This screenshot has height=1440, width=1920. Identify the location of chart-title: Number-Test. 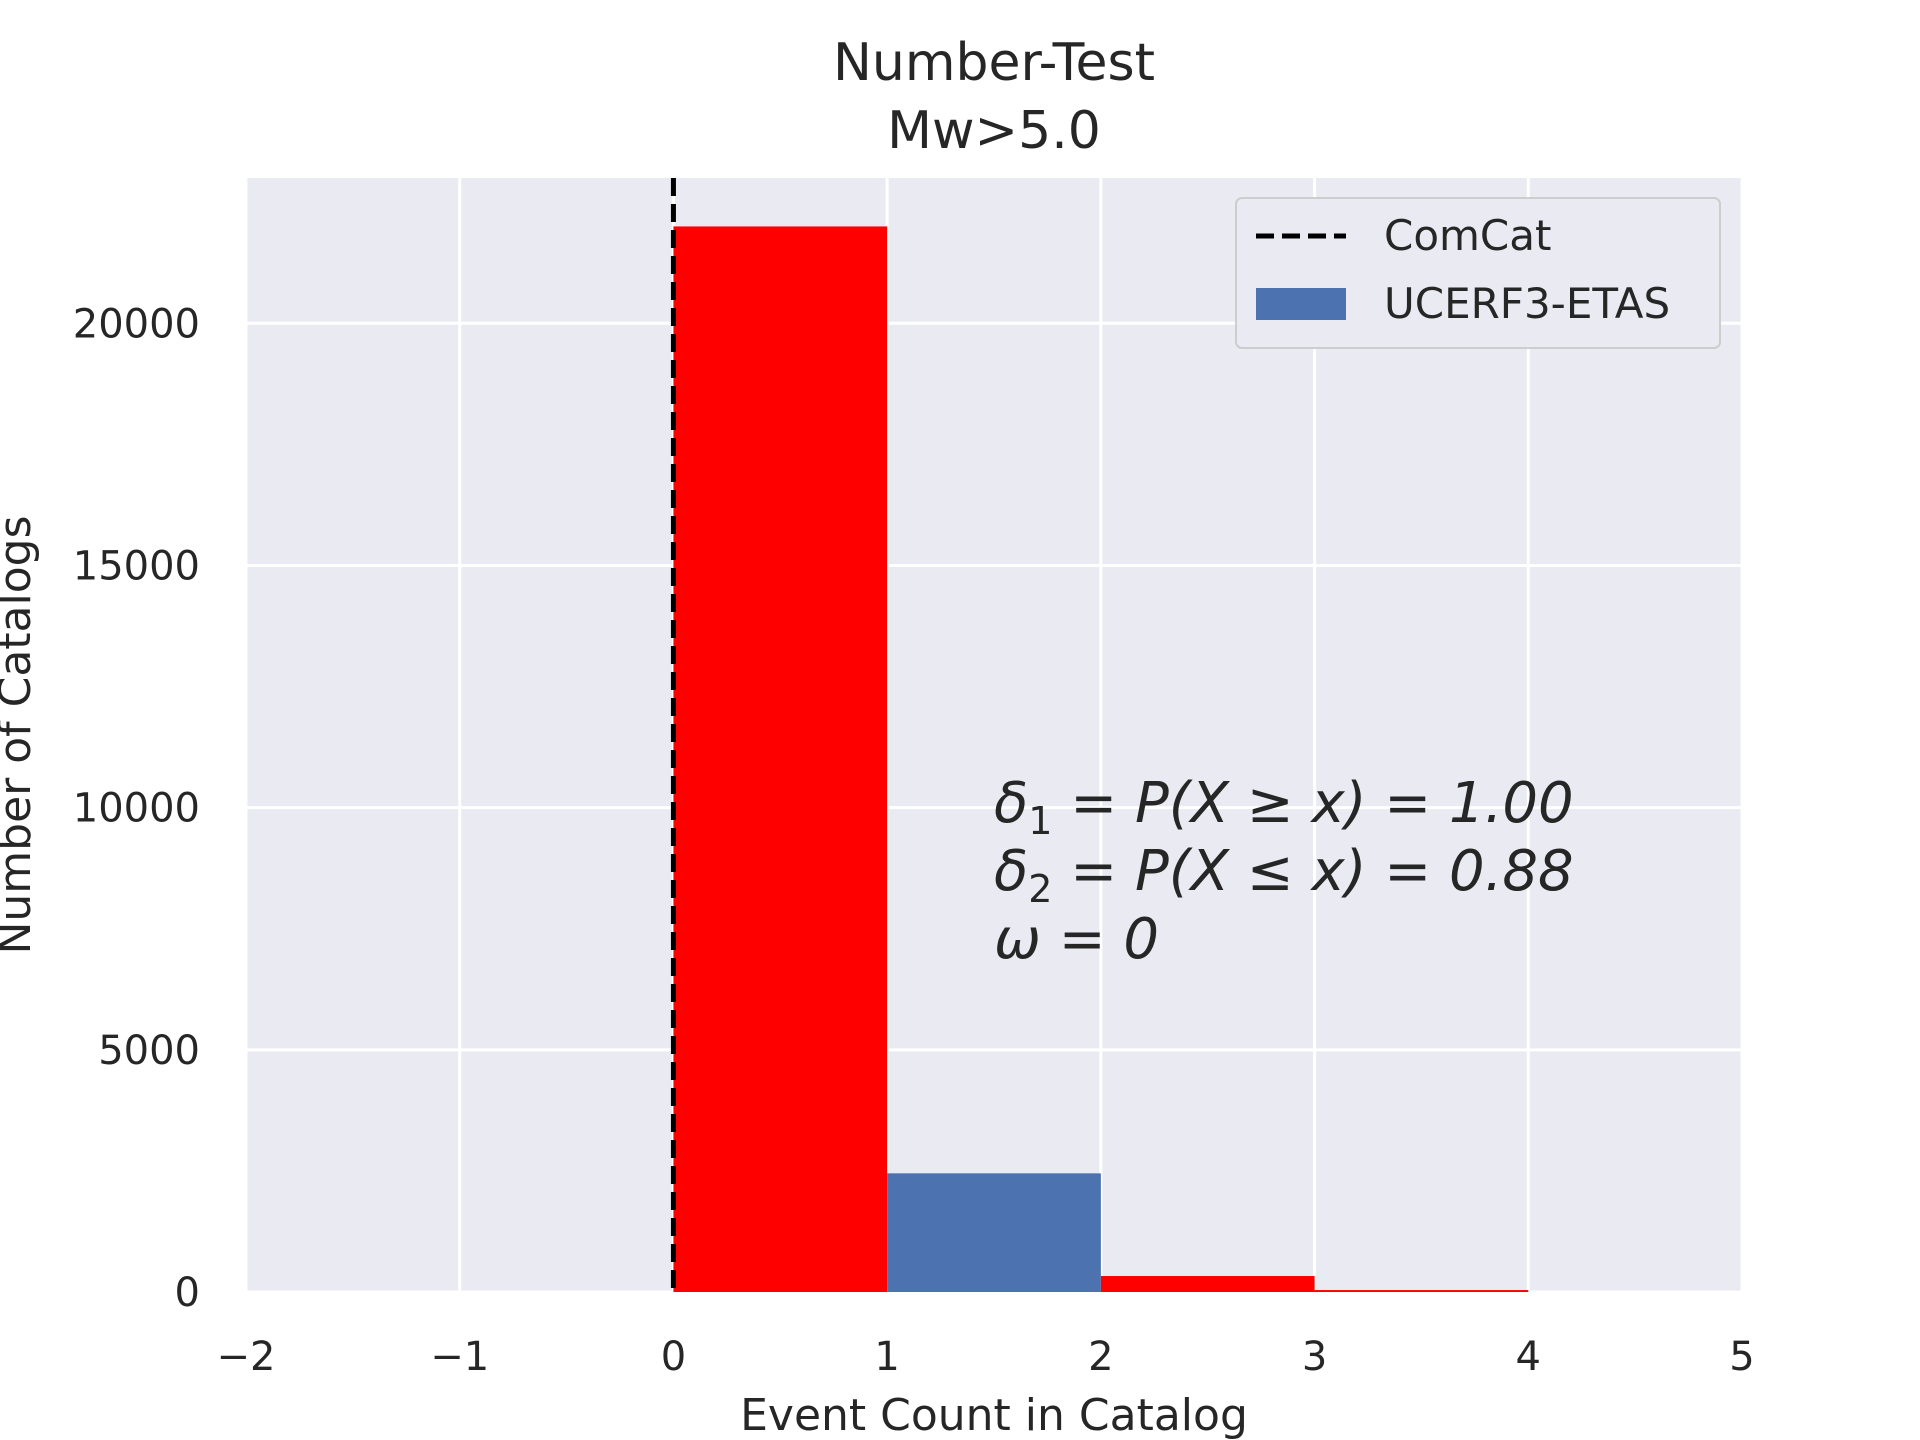
(994, 63).